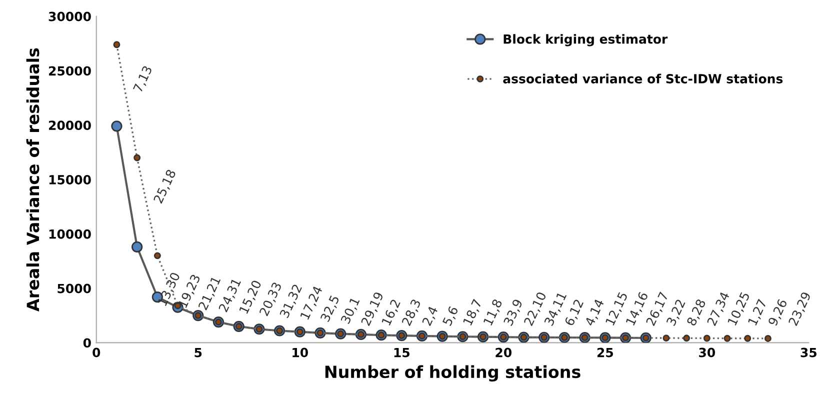 This screenshot has width=838, height=408. I want to click on annotation: 3,22, so click(676, 312).